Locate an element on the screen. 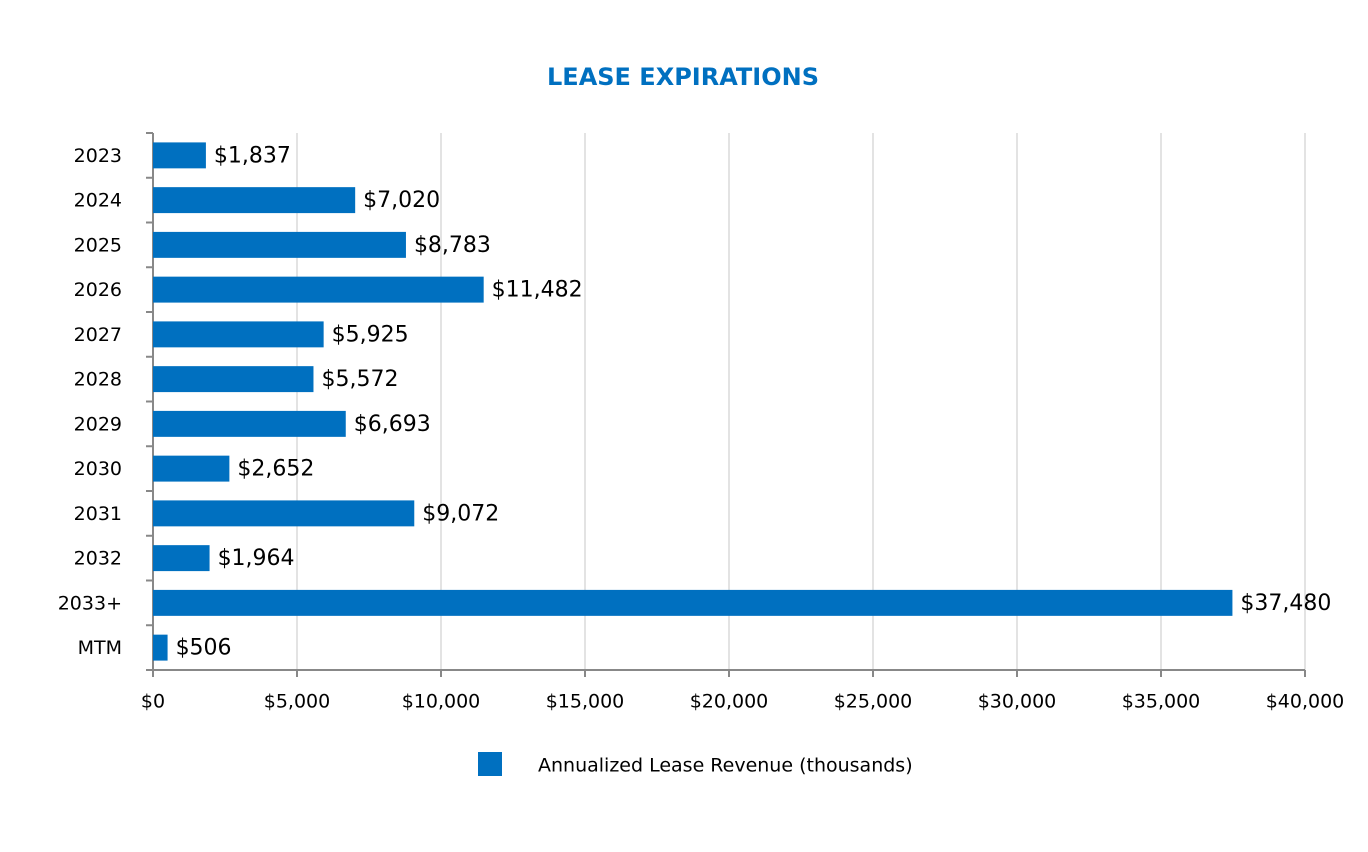 This screenshot has height=852, width=1368. x-tick-label: $10,000 is located at coordinates (441, 702).